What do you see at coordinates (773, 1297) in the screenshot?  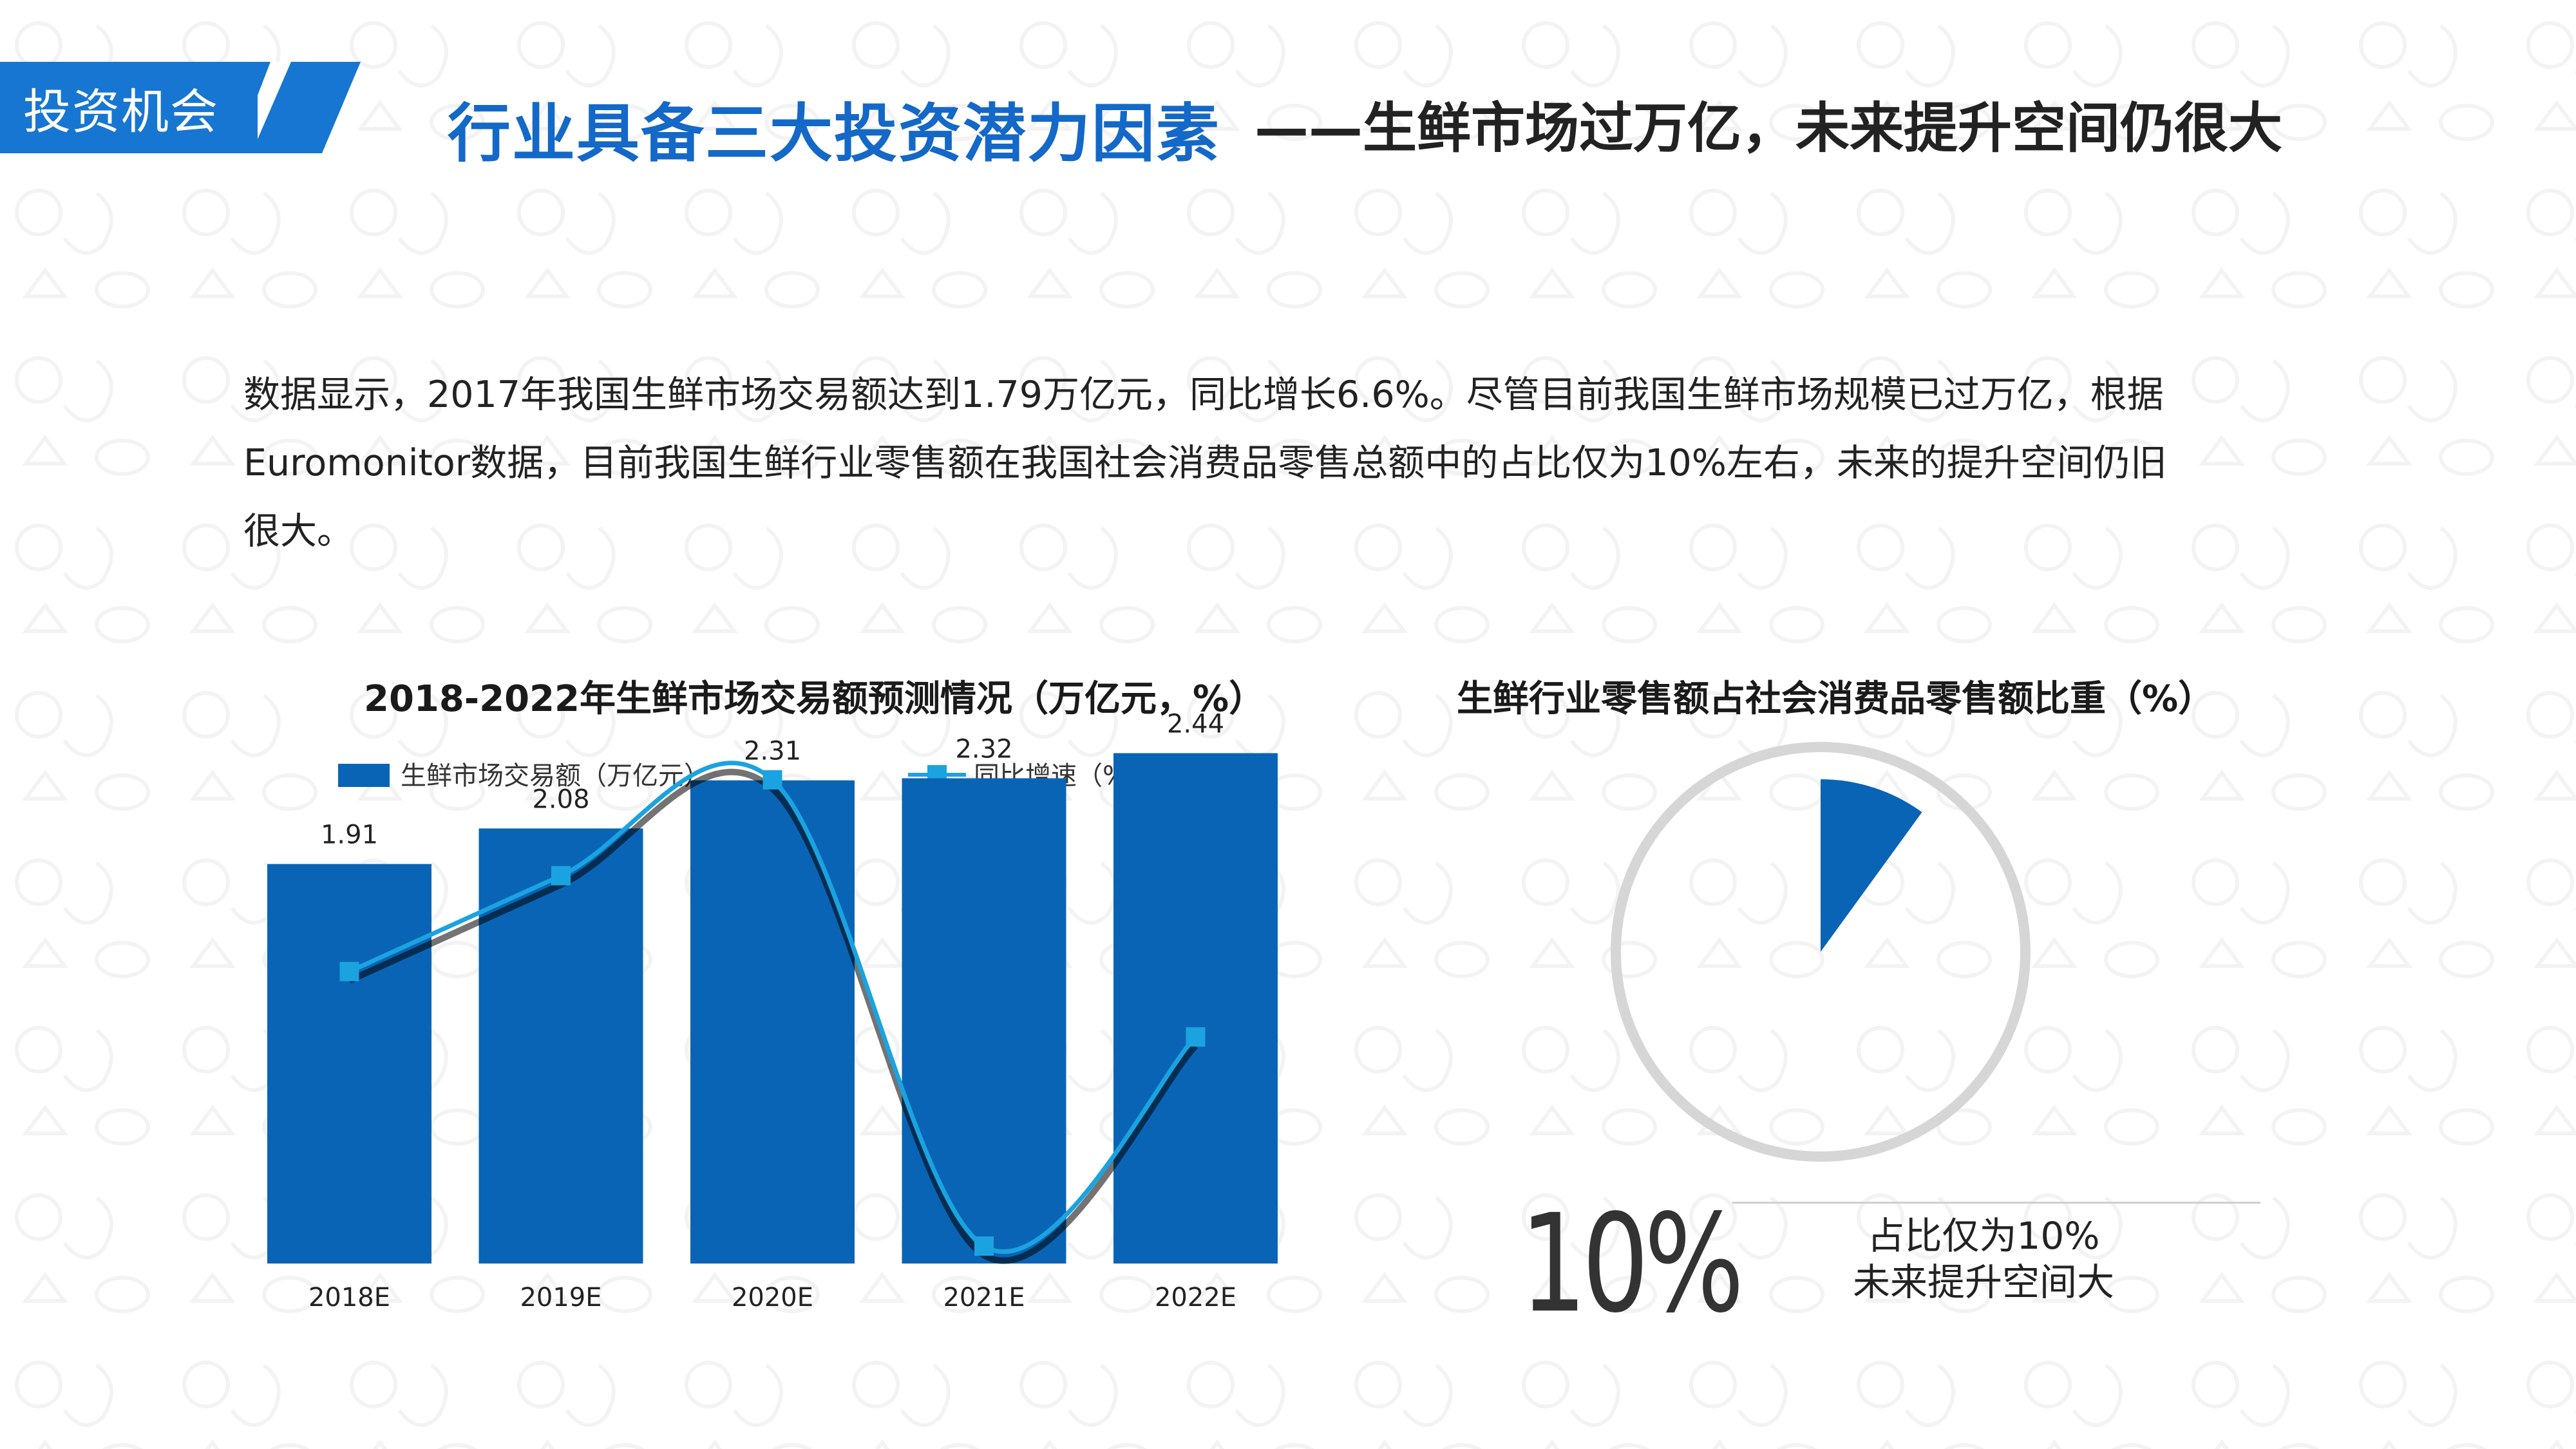 I see `category-label: 2020E` at bounding box center [773, 1297].